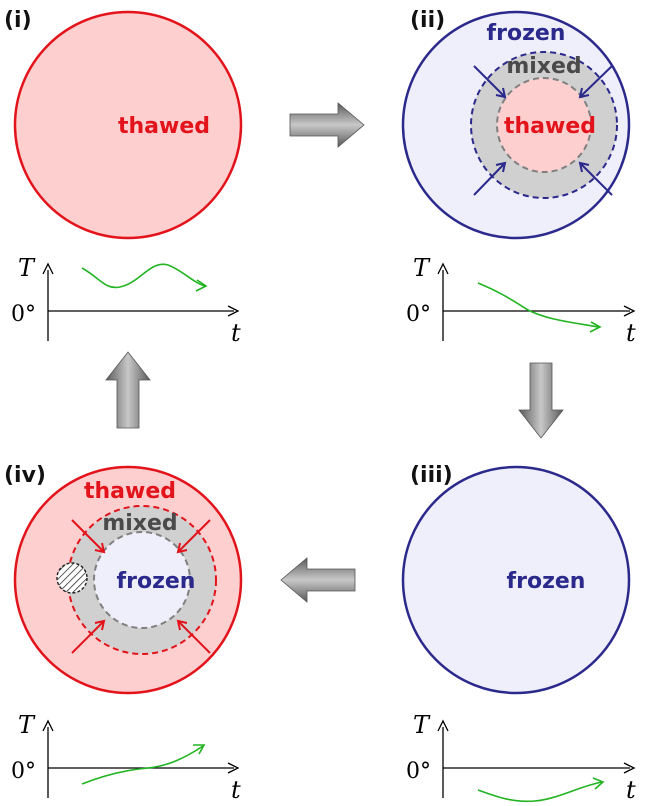 The image size is (654, 806). I want to click on thawed-circle, so click(128, 125).